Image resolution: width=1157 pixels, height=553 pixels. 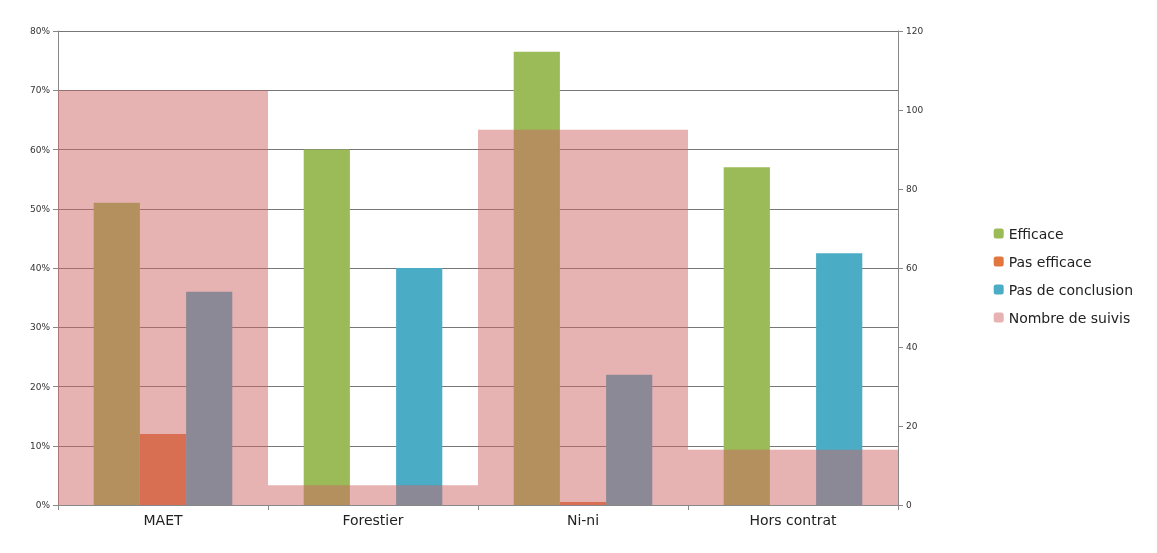 What do you see at coordinates (1036, 233) in the screenshot?
I see `legend-label: Efficace` at bounding box center [1036, 233].